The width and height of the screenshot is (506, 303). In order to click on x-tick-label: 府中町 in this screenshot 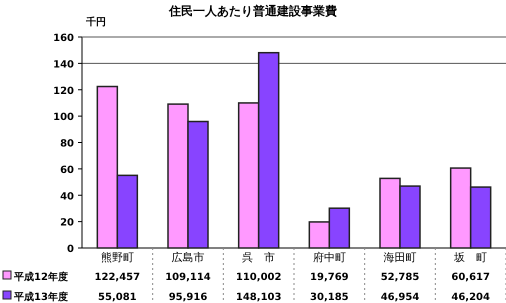, I will do `click(329, 257)`.